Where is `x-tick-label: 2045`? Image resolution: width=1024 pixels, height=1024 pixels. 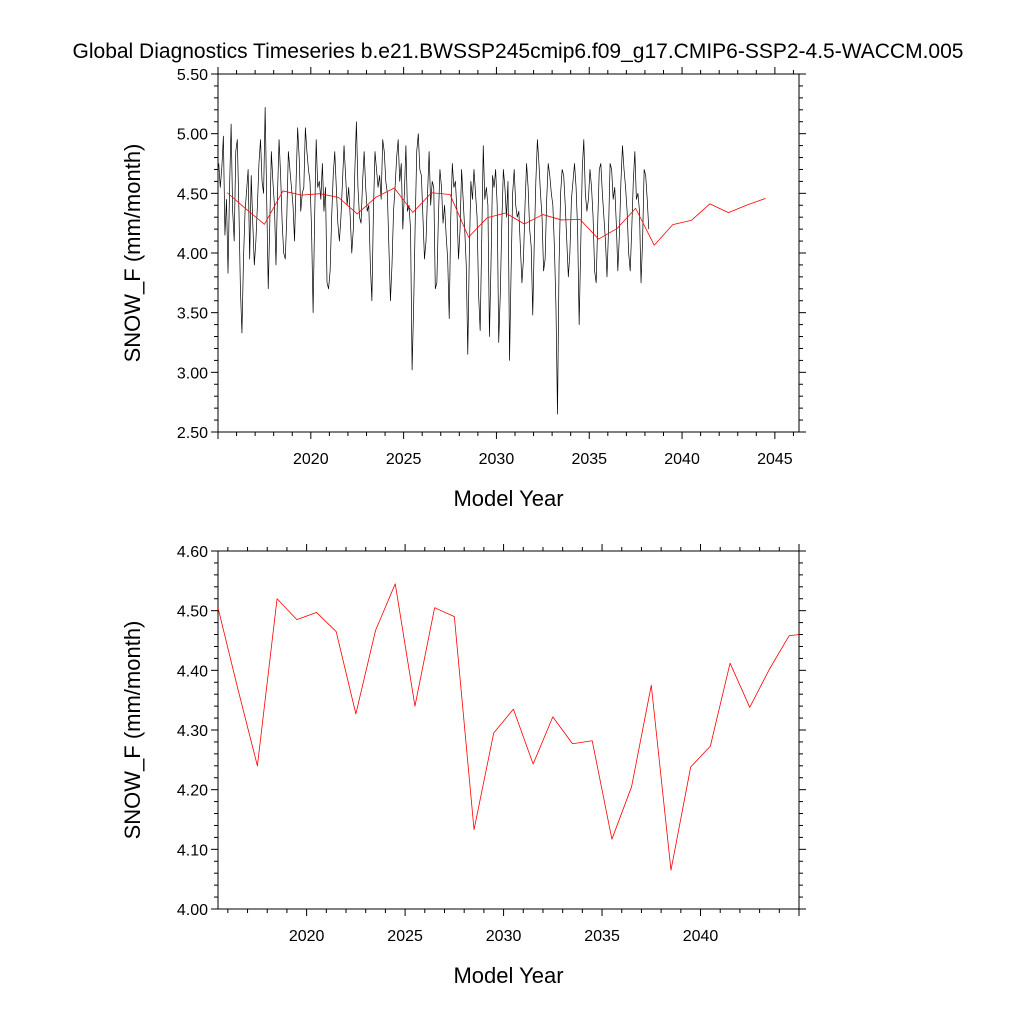 x-tick-label: 2045 is located at coordinates (775, 459).